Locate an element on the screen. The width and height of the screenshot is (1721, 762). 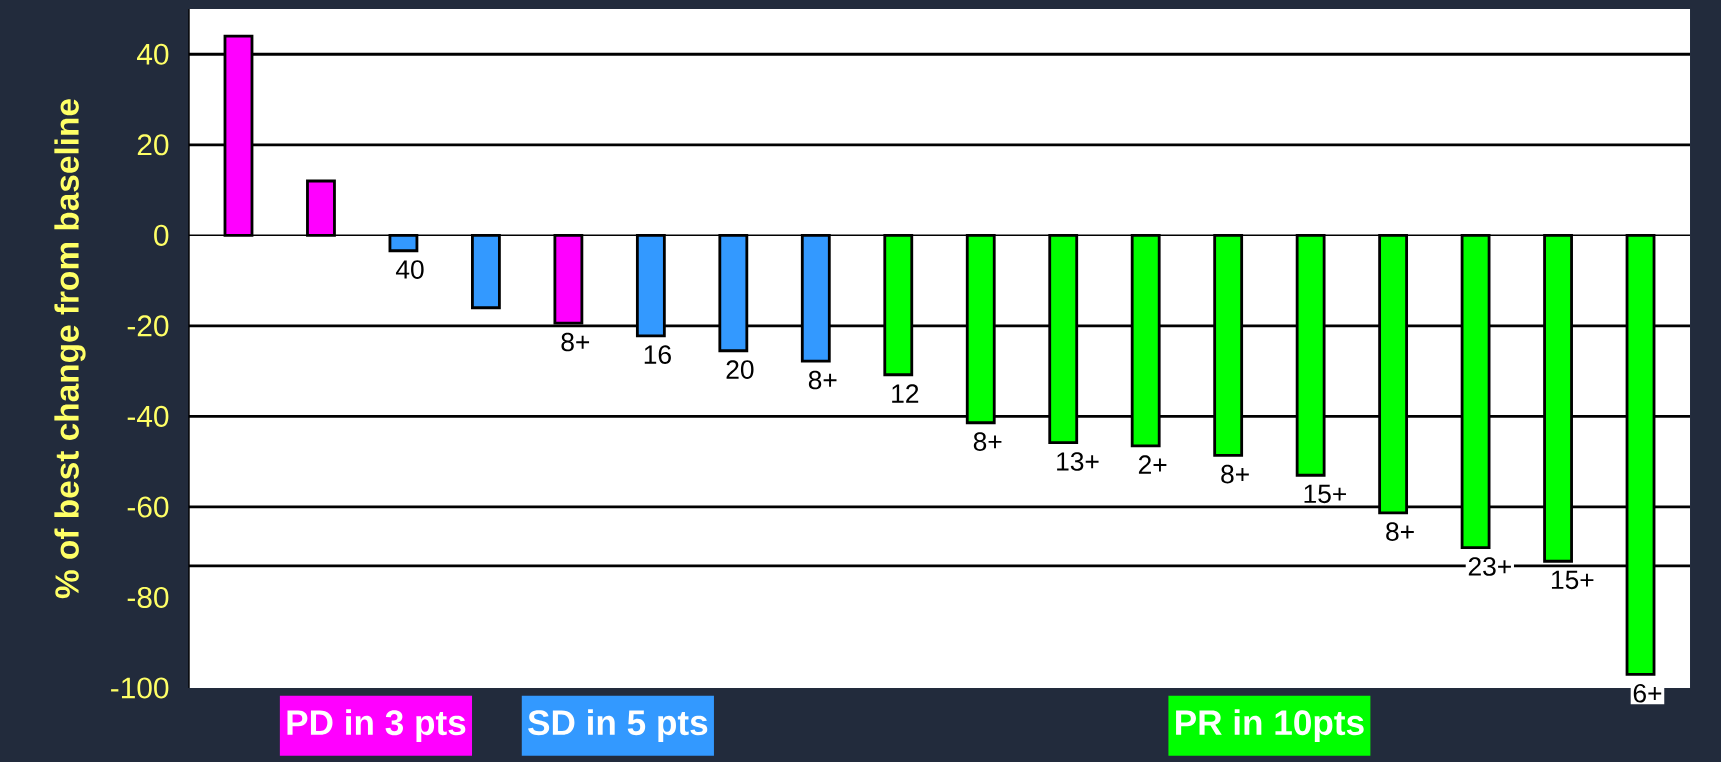
text: SD in 5 pts is located at coordinates (618, 726).